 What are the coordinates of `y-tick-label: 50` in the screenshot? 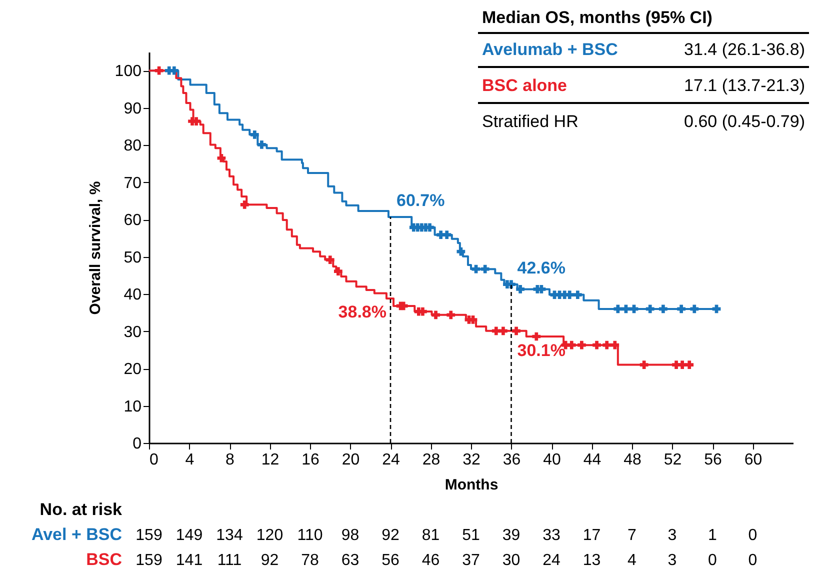 It's located at (133, 257).